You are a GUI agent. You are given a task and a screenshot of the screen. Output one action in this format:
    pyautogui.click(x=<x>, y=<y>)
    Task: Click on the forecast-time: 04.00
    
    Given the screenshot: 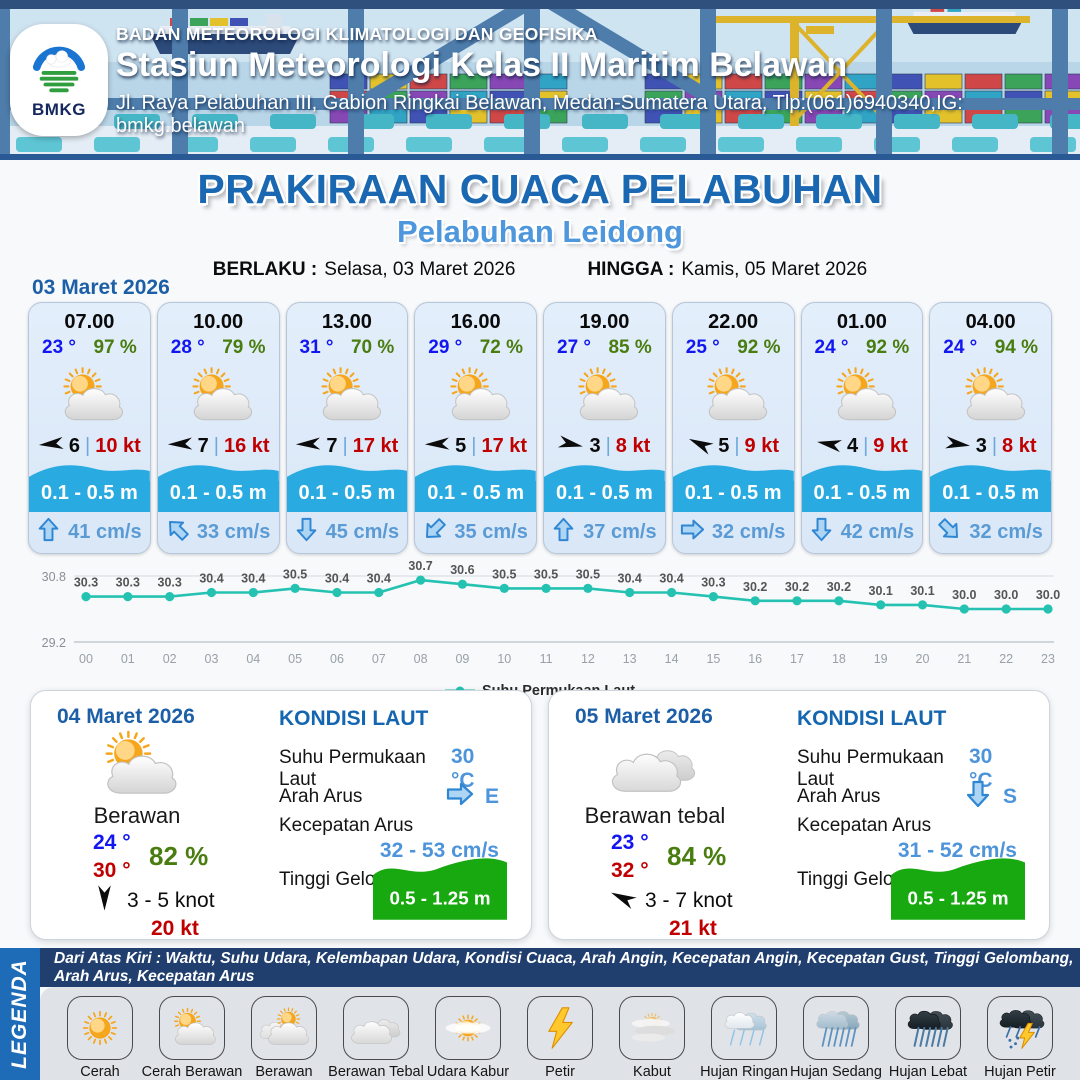 What is the action you would take?
    pyautogui.click(x=990, y=322)
    